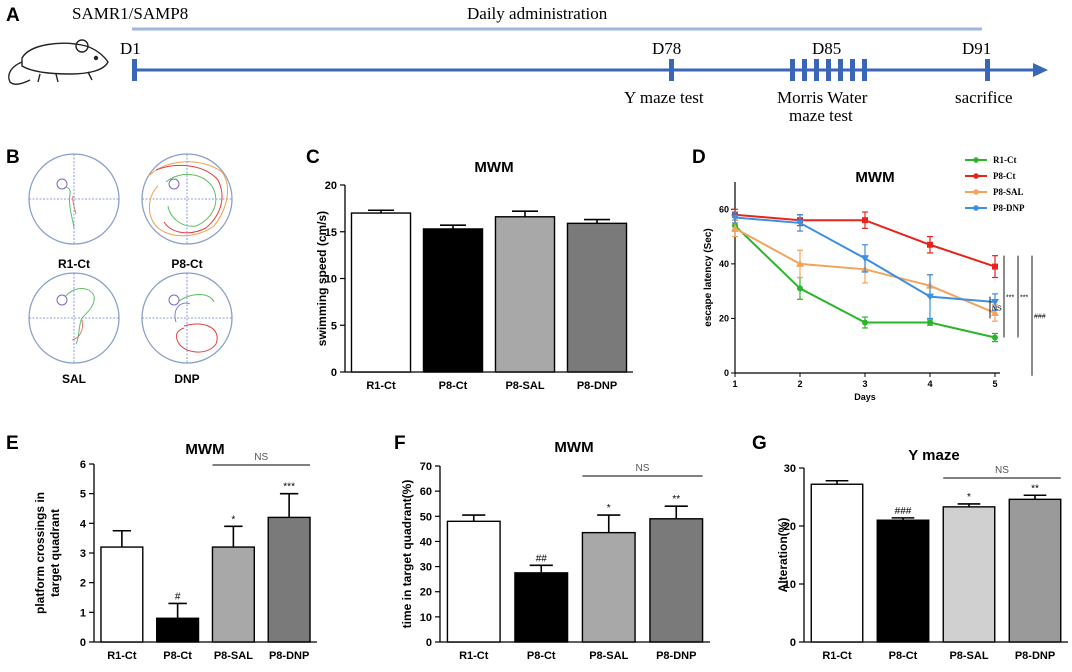 This screenshot has width=1072, height=672. What do you see at coordinates (537, 13) in the screenshot?
I see `admin-label: Daily administration` at bounding box center [537, 13].